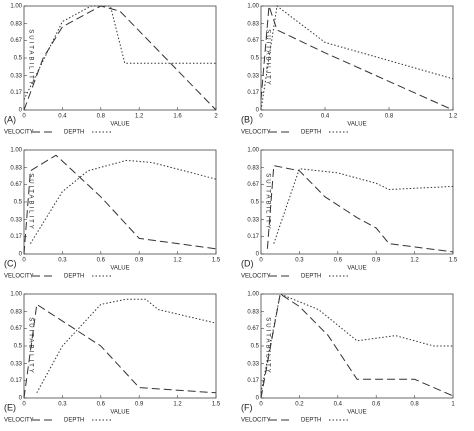 The width and height of the screenshot is (474, 431). Describe the element at coordinates (247, 263) in the screenshot. I see `panel-label: (D)` at that location.